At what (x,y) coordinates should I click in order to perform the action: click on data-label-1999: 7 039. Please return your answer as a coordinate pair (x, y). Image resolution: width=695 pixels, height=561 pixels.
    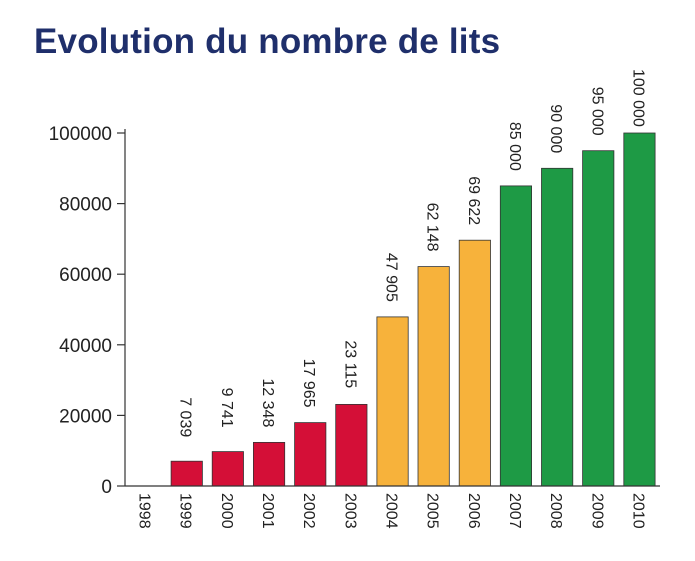
    Looking at the image, I should click on (185, 417).